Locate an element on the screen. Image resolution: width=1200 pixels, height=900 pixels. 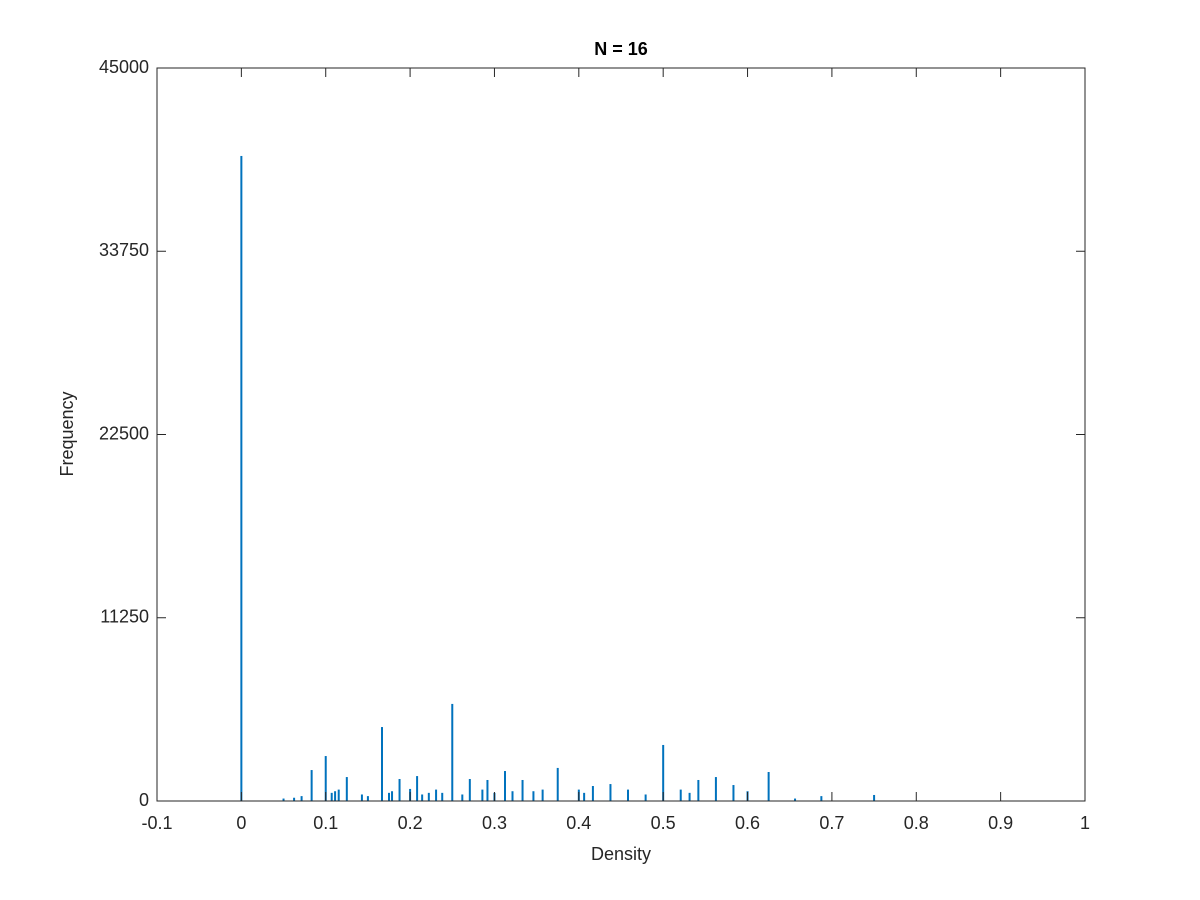
x-tick-label: 0.2 is located at coordinates (410, 823).